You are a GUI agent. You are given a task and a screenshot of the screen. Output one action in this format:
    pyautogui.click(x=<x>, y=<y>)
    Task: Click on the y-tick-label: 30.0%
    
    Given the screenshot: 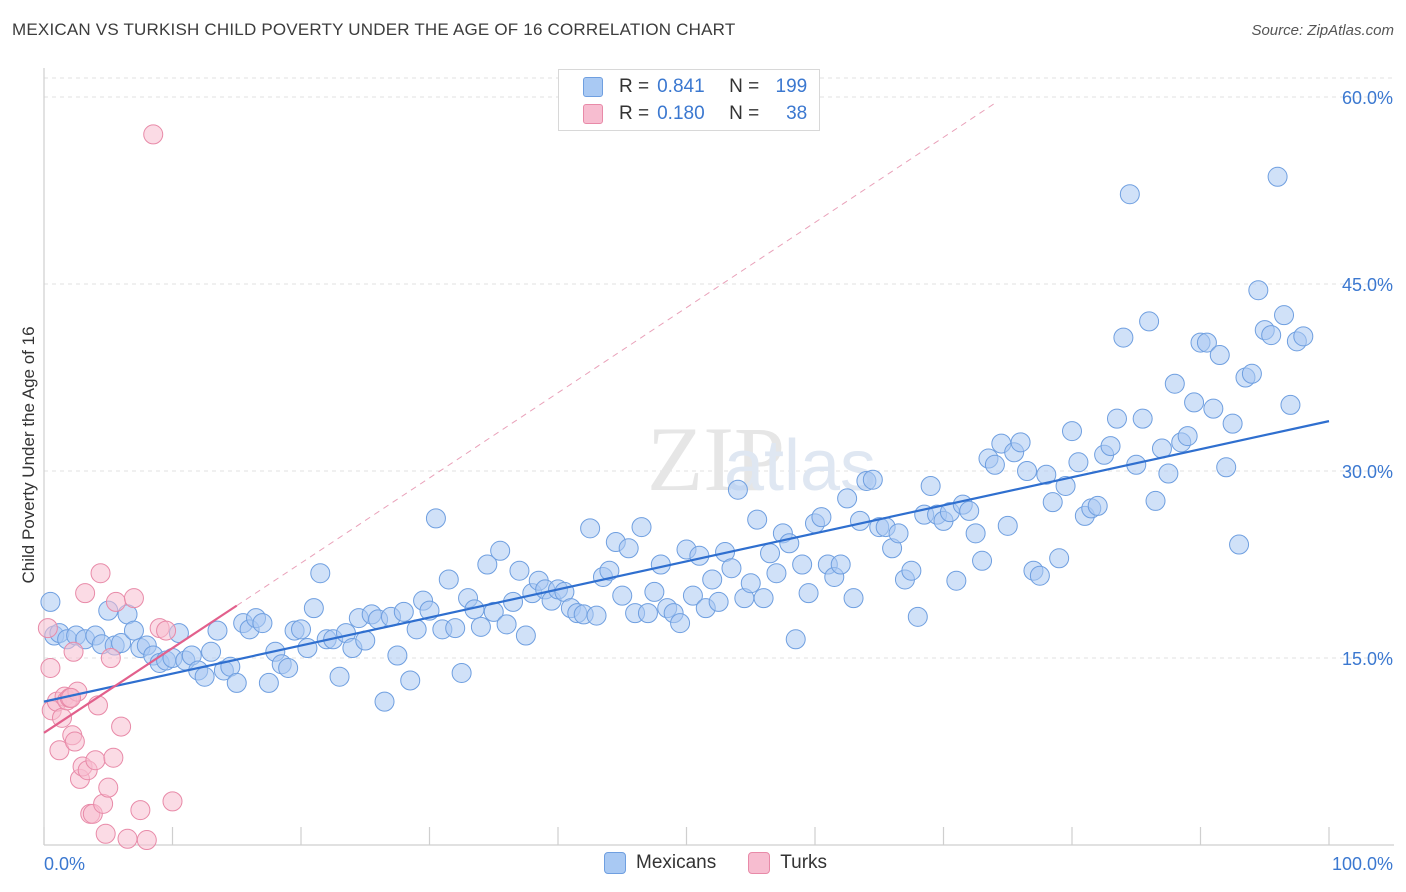 What is the action you would take?
    pyautogui.click(x=1367, y=472)
    